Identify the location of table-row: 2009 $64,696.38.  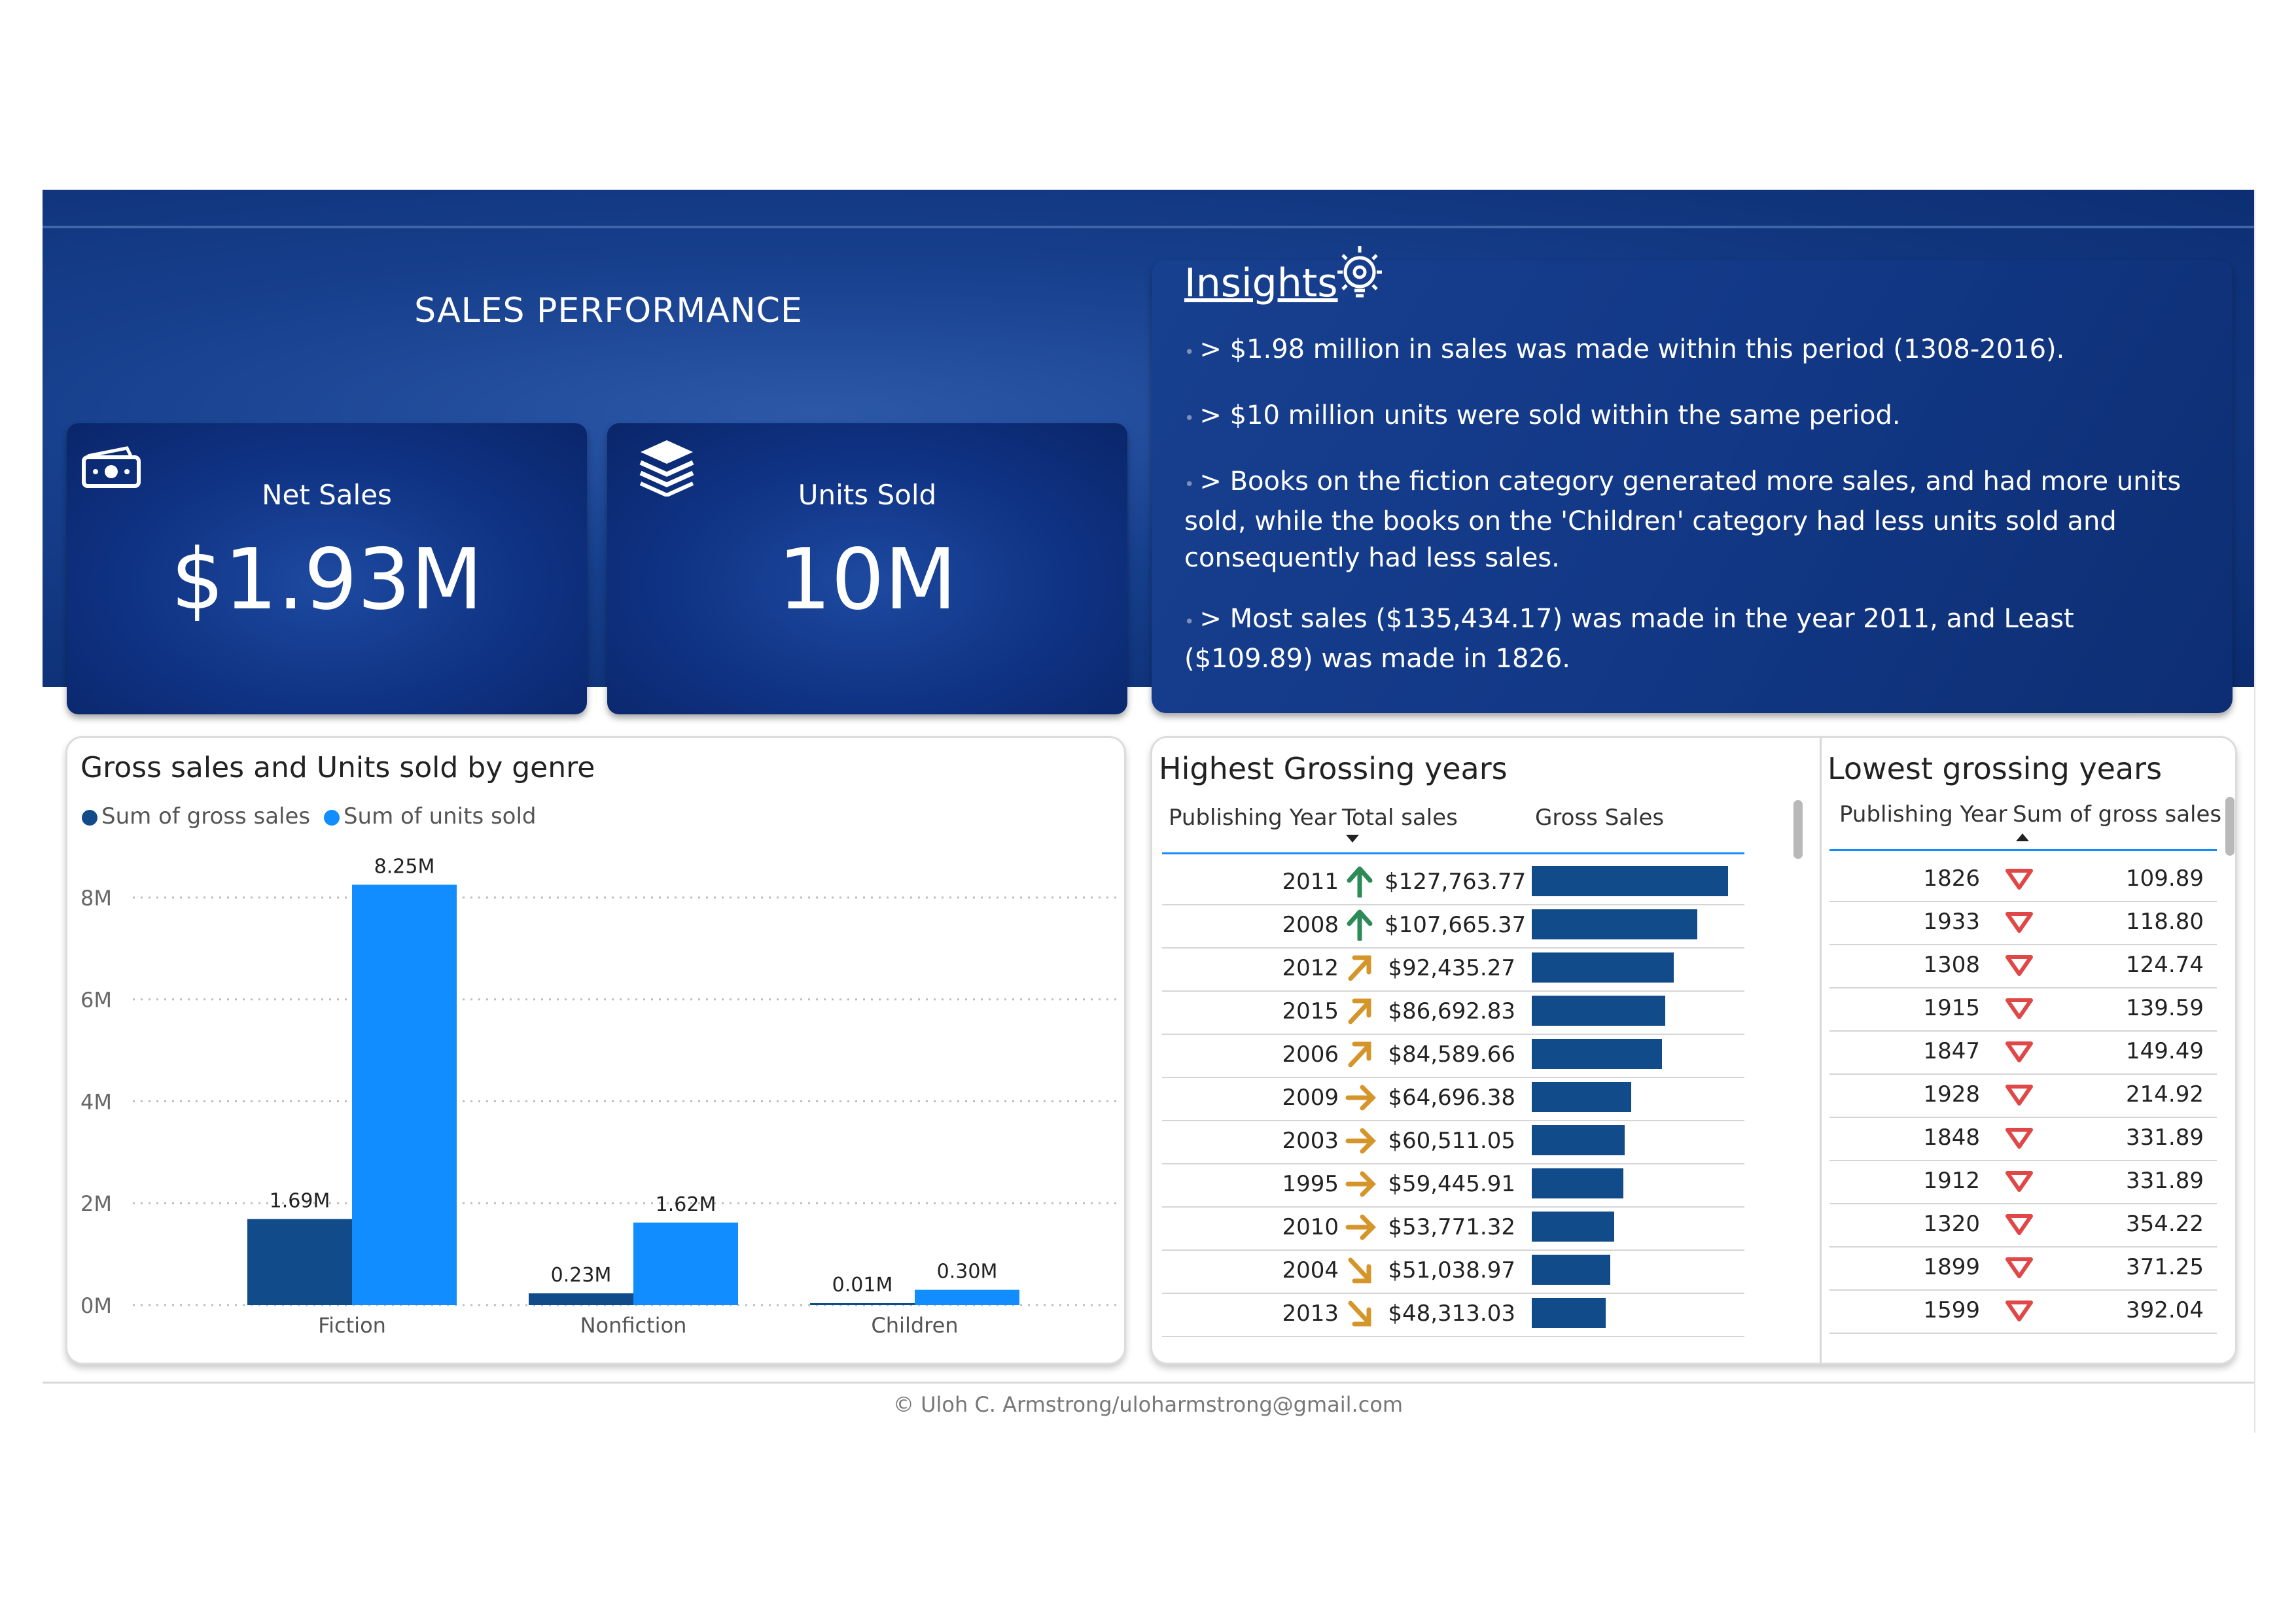
(1453, 1099).